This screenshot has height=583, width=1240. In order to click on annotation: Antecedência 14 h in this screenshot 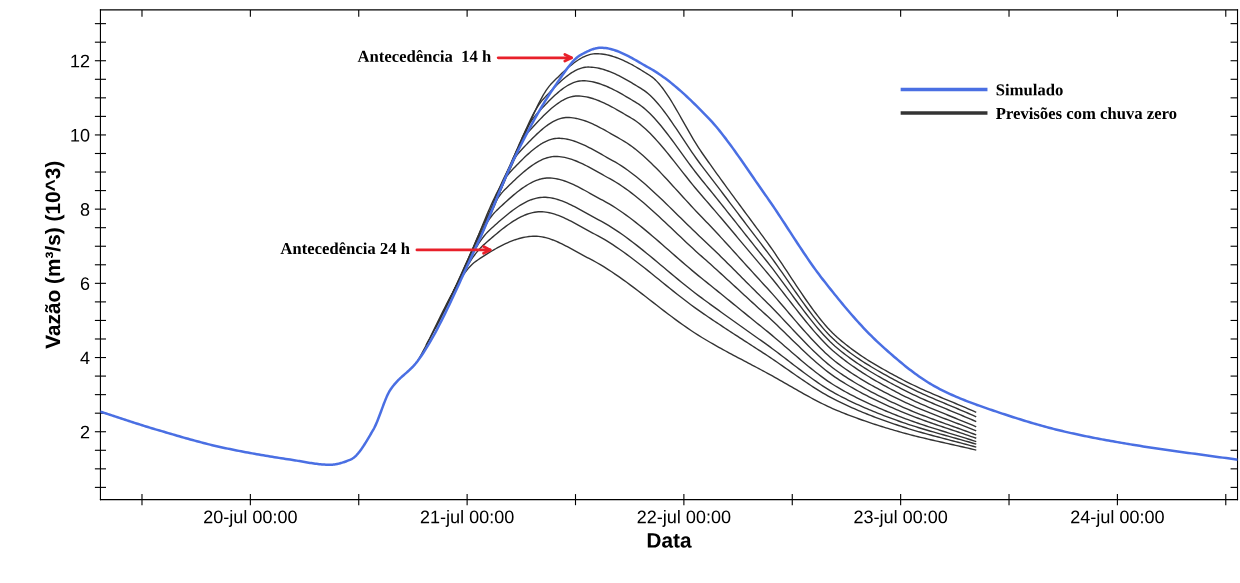, I will do `click(424, 56)`.